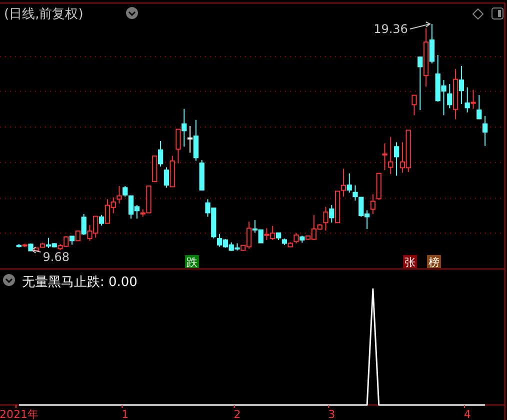  Describe the element at coordinates (56, 257) in the screenshot. I see `annotation: 9.68` at that location.